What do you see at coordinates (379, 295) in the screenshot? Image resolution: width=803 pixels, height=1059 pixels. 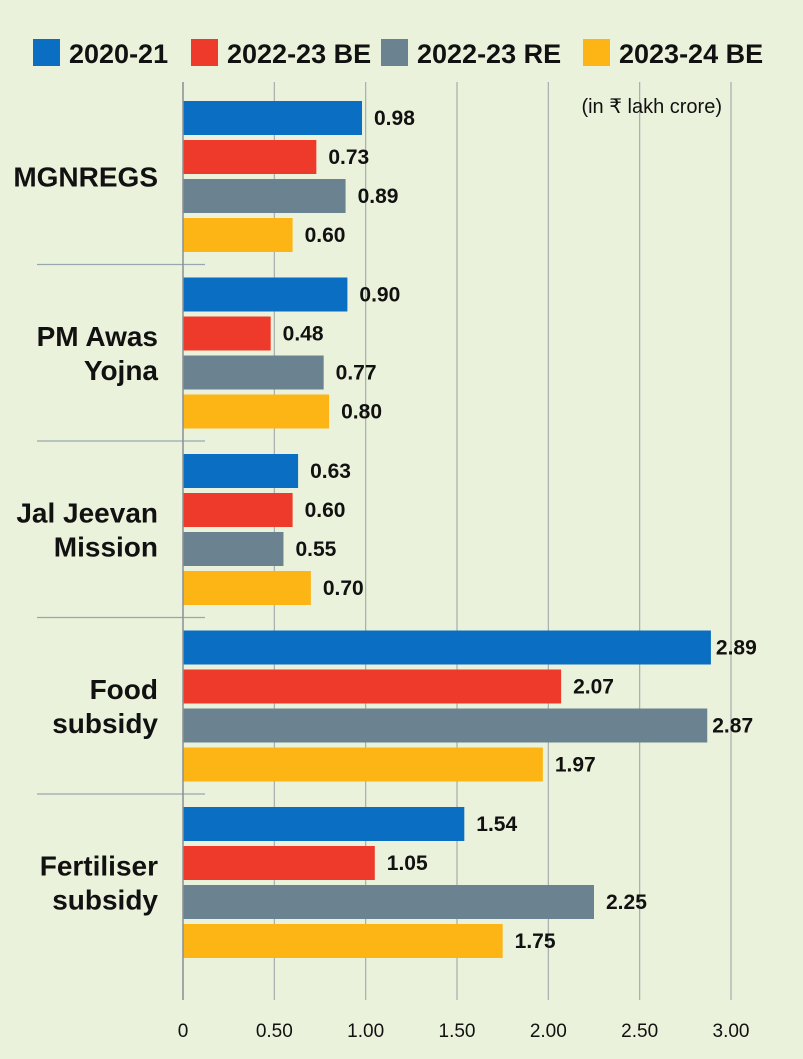 I see `data-label: 0.90` at bounding box center [379, 295].